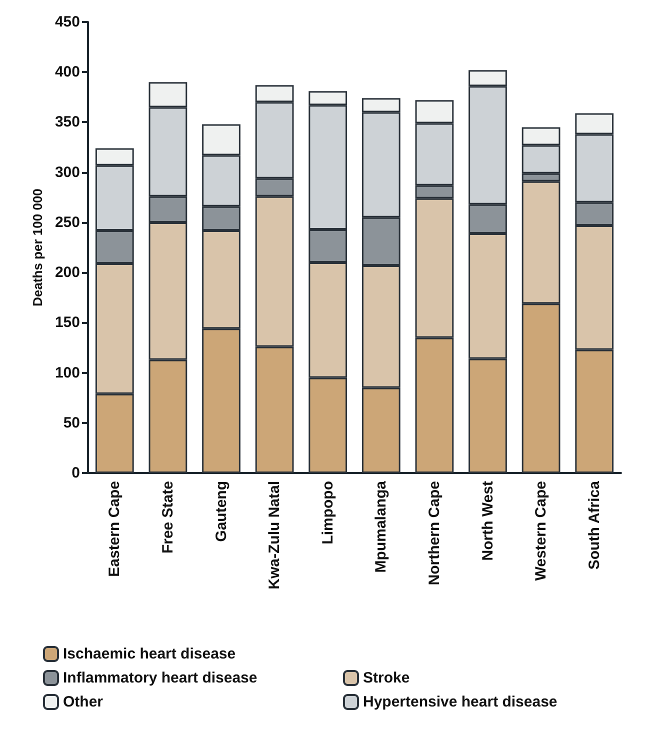 Image resolution: width=649 pixels, height=731 pixels. Describe the element at coordinates (67, 72) in the screenshot. I see `y-tick-label: 400` at that location.